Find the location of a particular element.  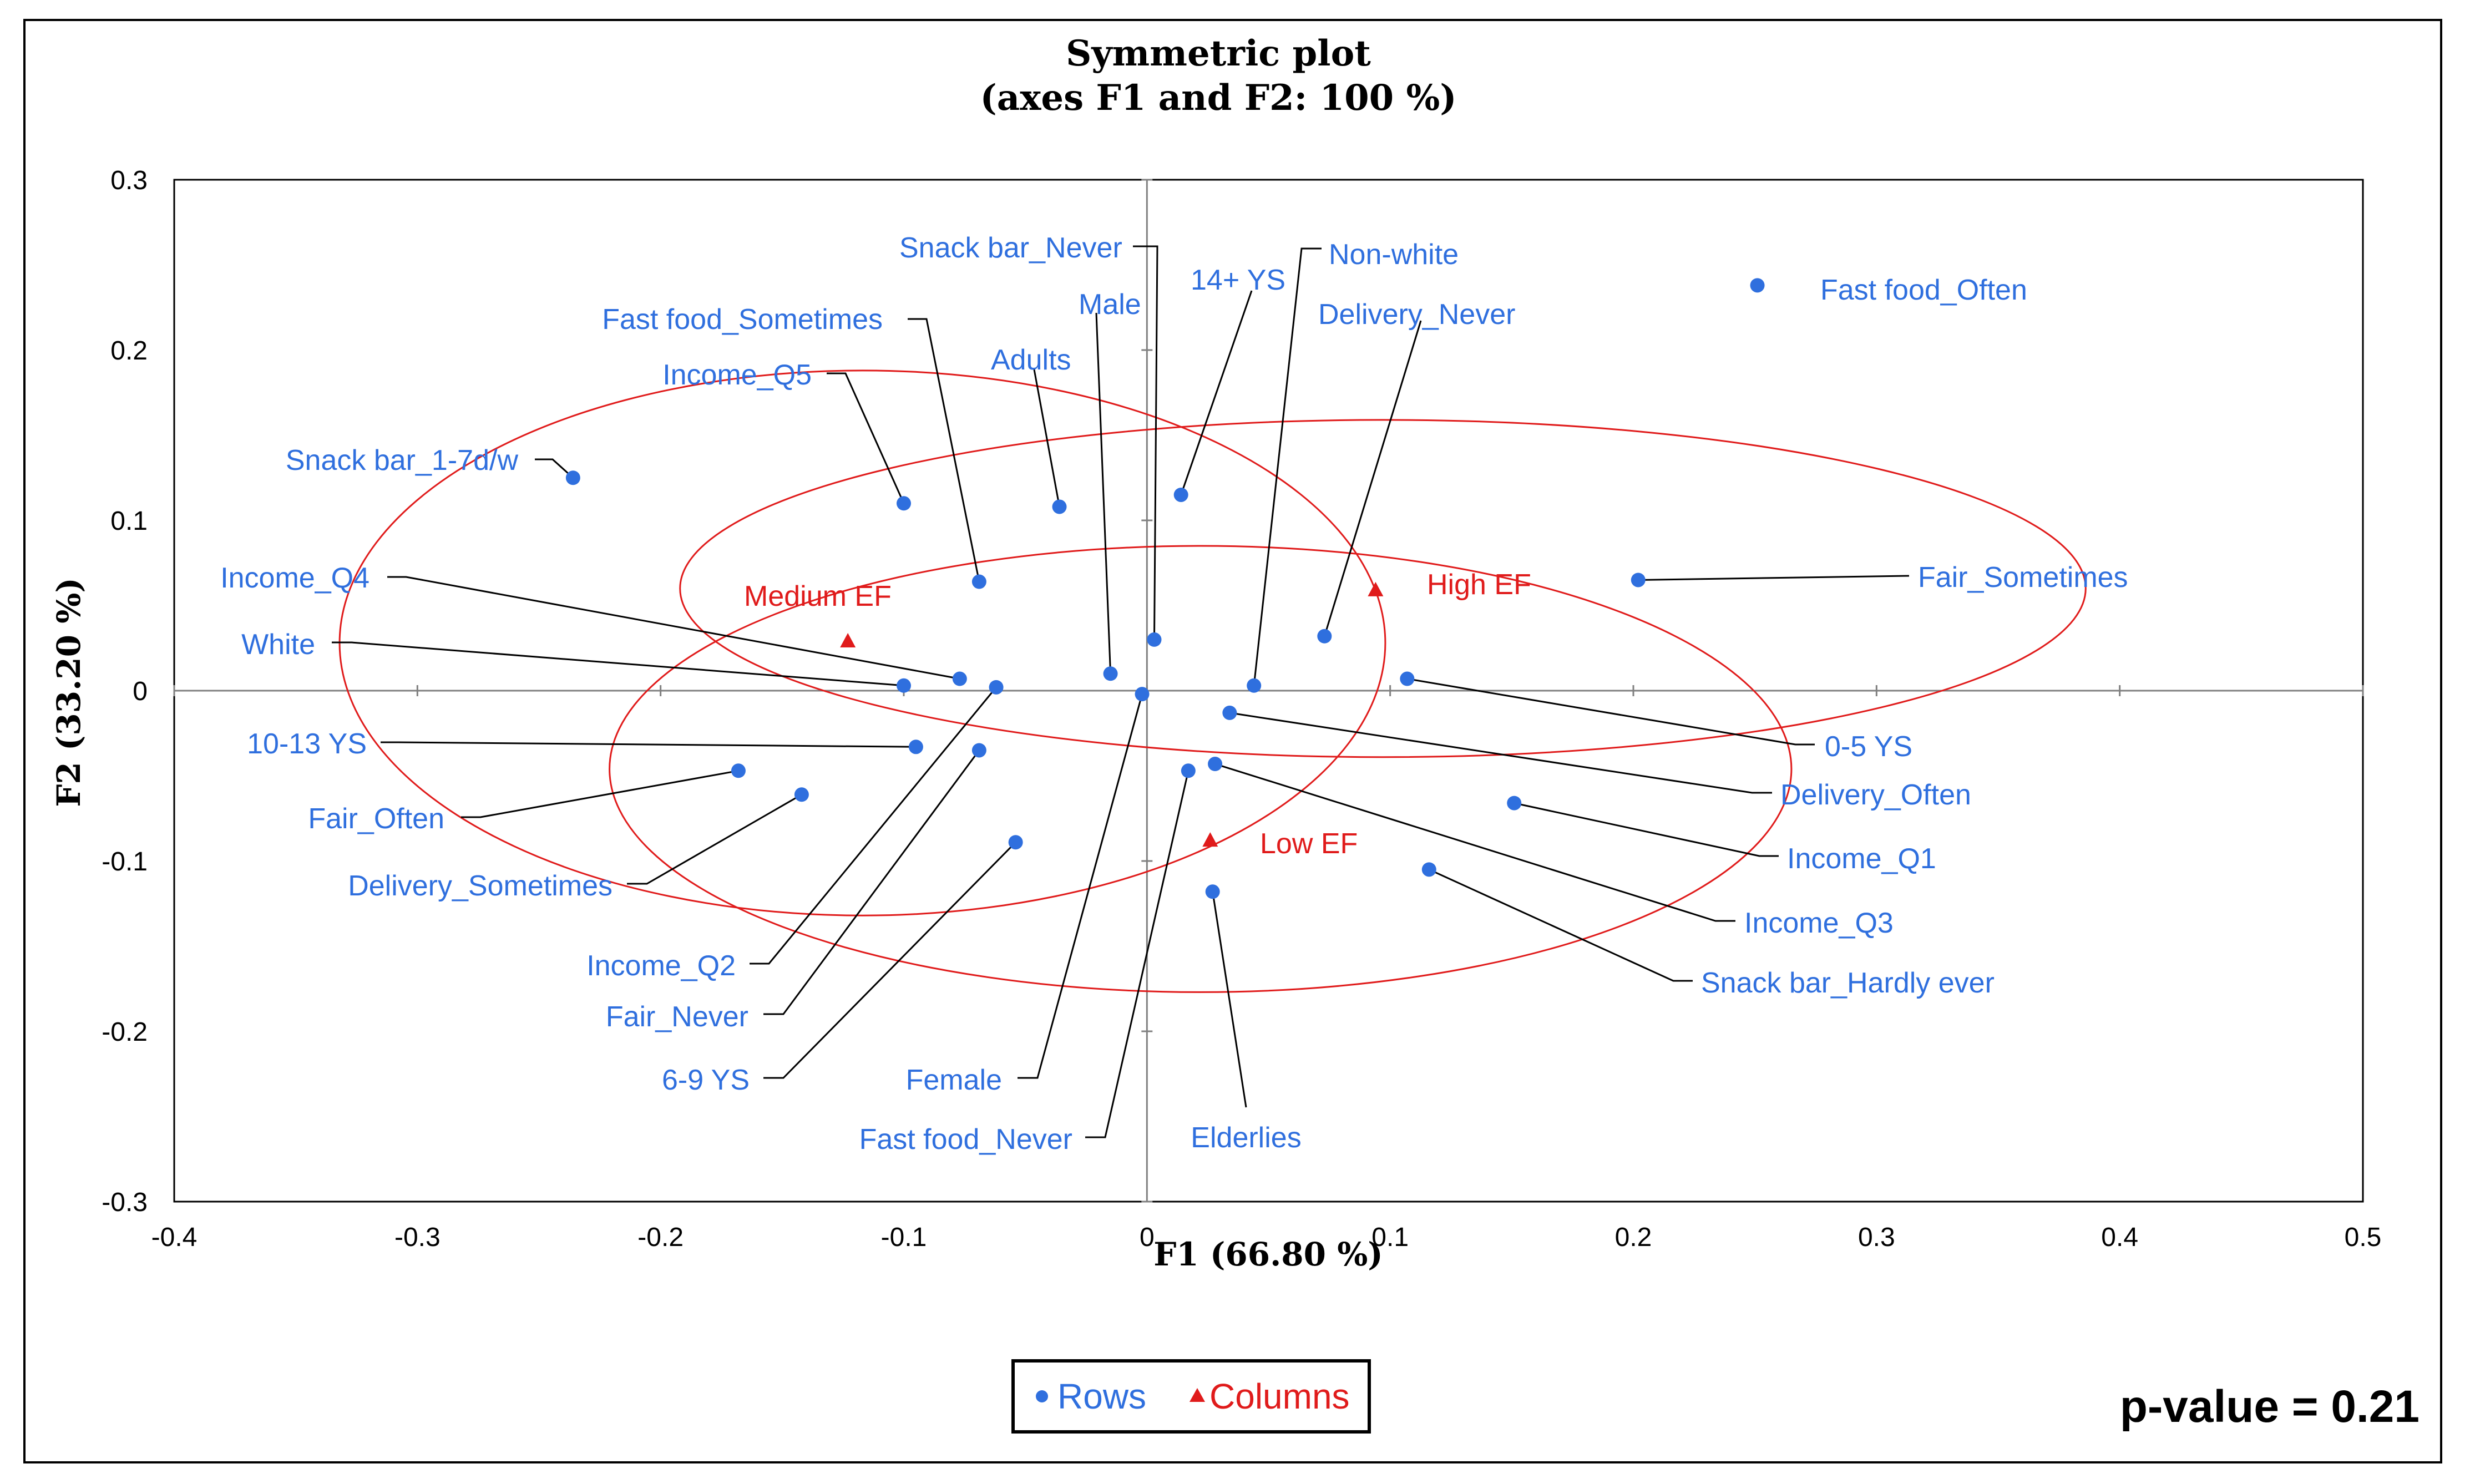

y-tick-label: -0.1 is located at coordinates (125, 862).